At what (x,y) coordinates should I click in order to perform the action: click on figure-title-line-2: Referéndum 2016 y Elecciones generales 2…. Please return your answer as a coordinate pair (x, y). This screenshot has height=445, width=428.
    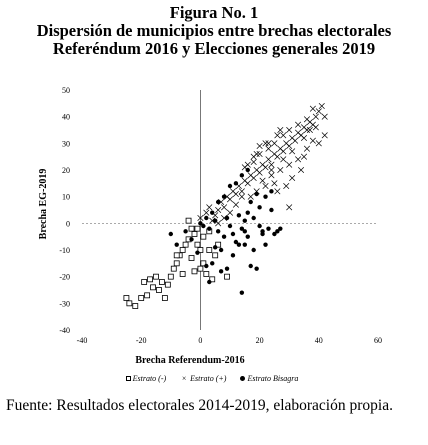
    Looking at the image, I should click on (214, 48).